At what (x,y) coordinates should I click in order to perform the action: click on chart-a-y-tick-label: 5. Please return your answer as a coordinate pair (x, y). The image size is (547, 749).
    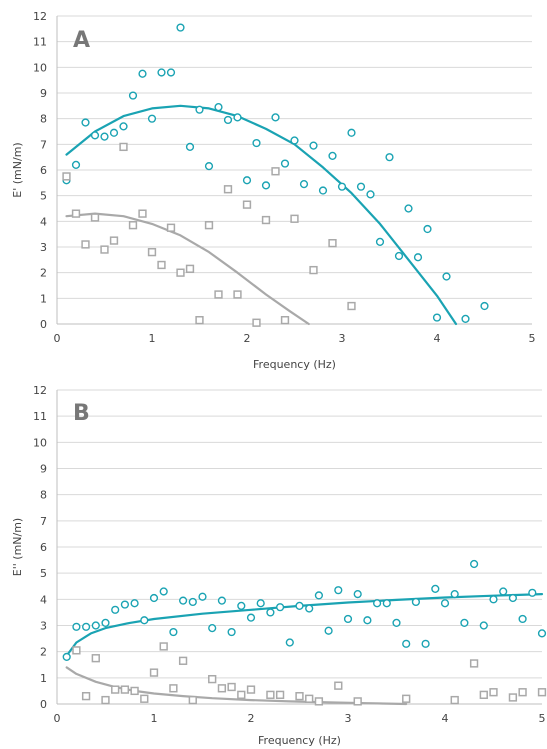
    Looking at the image, I should click on (43, 196).